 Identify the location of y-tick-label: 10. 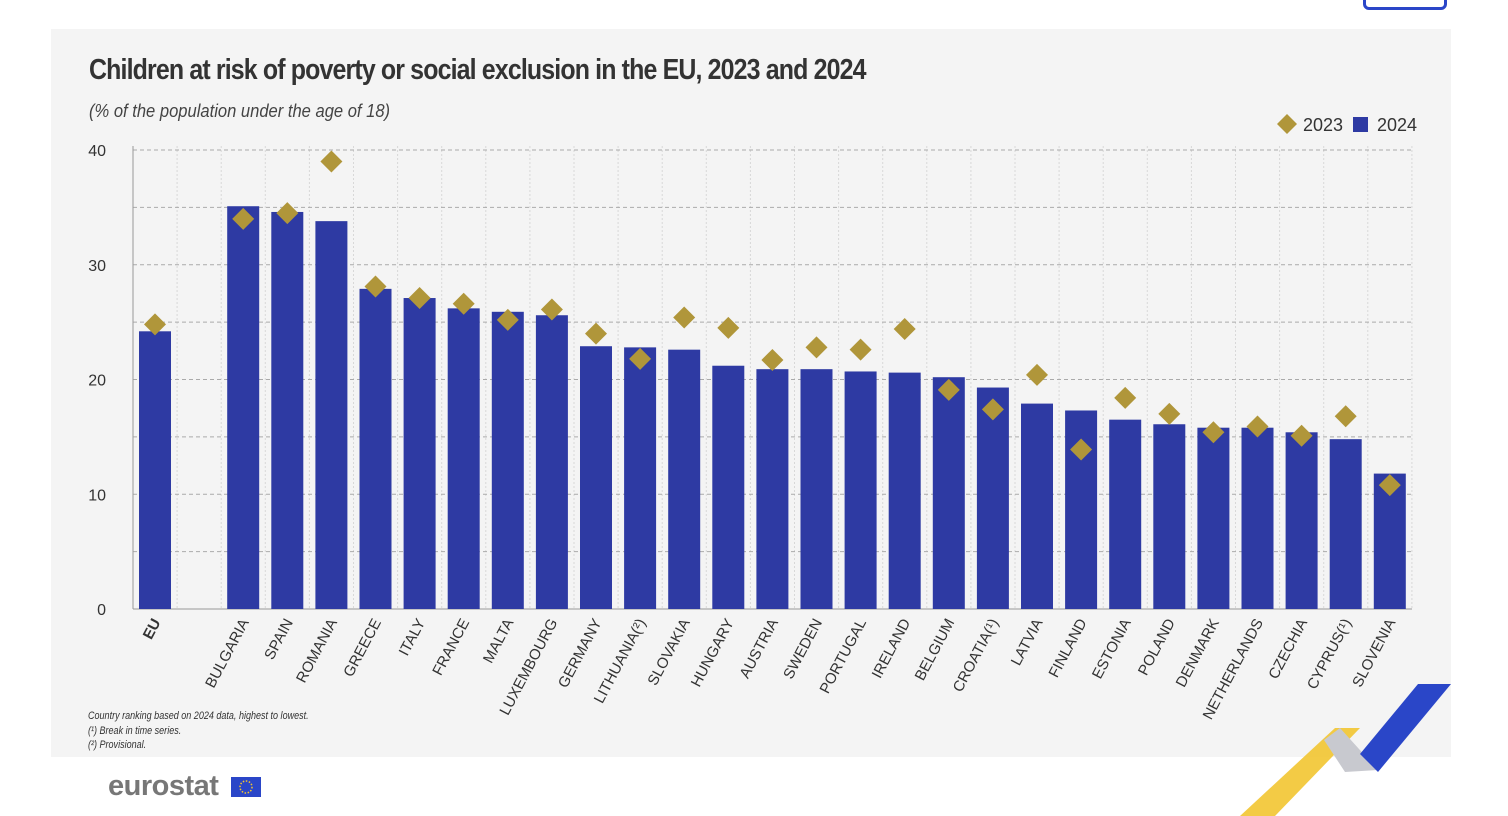
(97, 495).